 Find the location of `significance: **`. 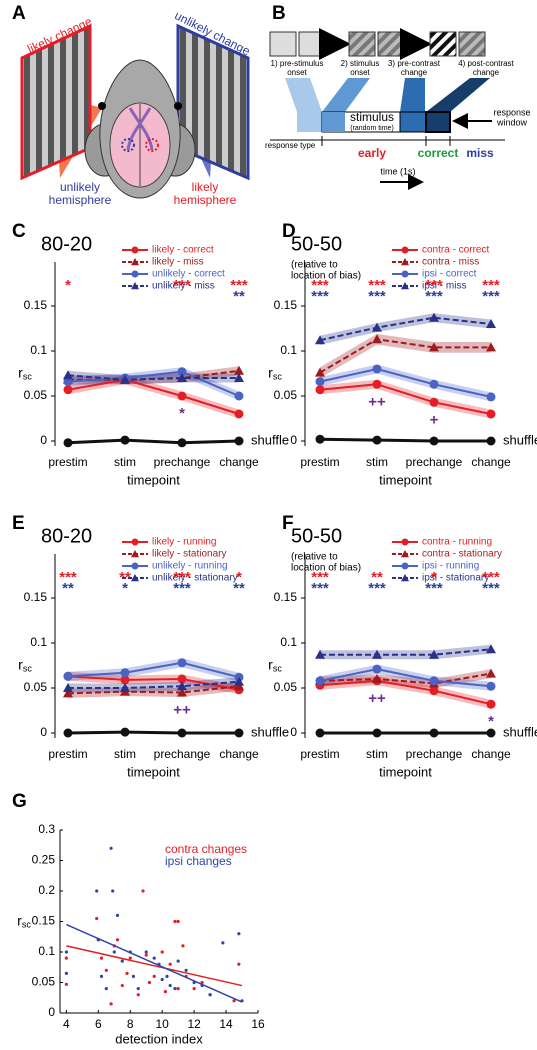

significance: ** is located at coordinates (377, 577).